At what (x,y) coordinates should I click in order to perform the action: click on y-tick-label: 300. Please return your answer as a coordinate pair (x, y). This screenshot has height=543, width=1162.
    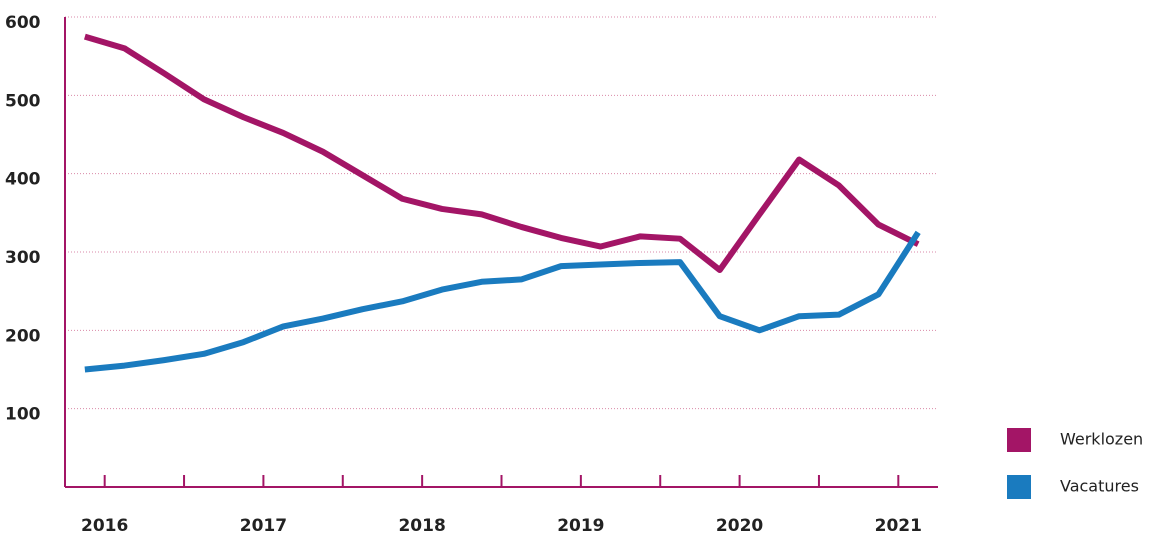
    Looking at the image, I should click on (23, 258).